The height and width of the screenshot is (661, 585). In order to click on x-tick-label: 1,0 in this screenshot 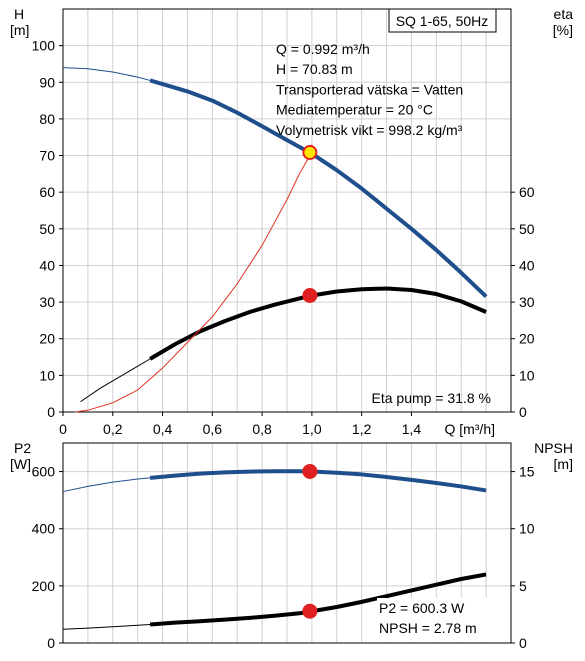, I will do `click(312, 429)`.